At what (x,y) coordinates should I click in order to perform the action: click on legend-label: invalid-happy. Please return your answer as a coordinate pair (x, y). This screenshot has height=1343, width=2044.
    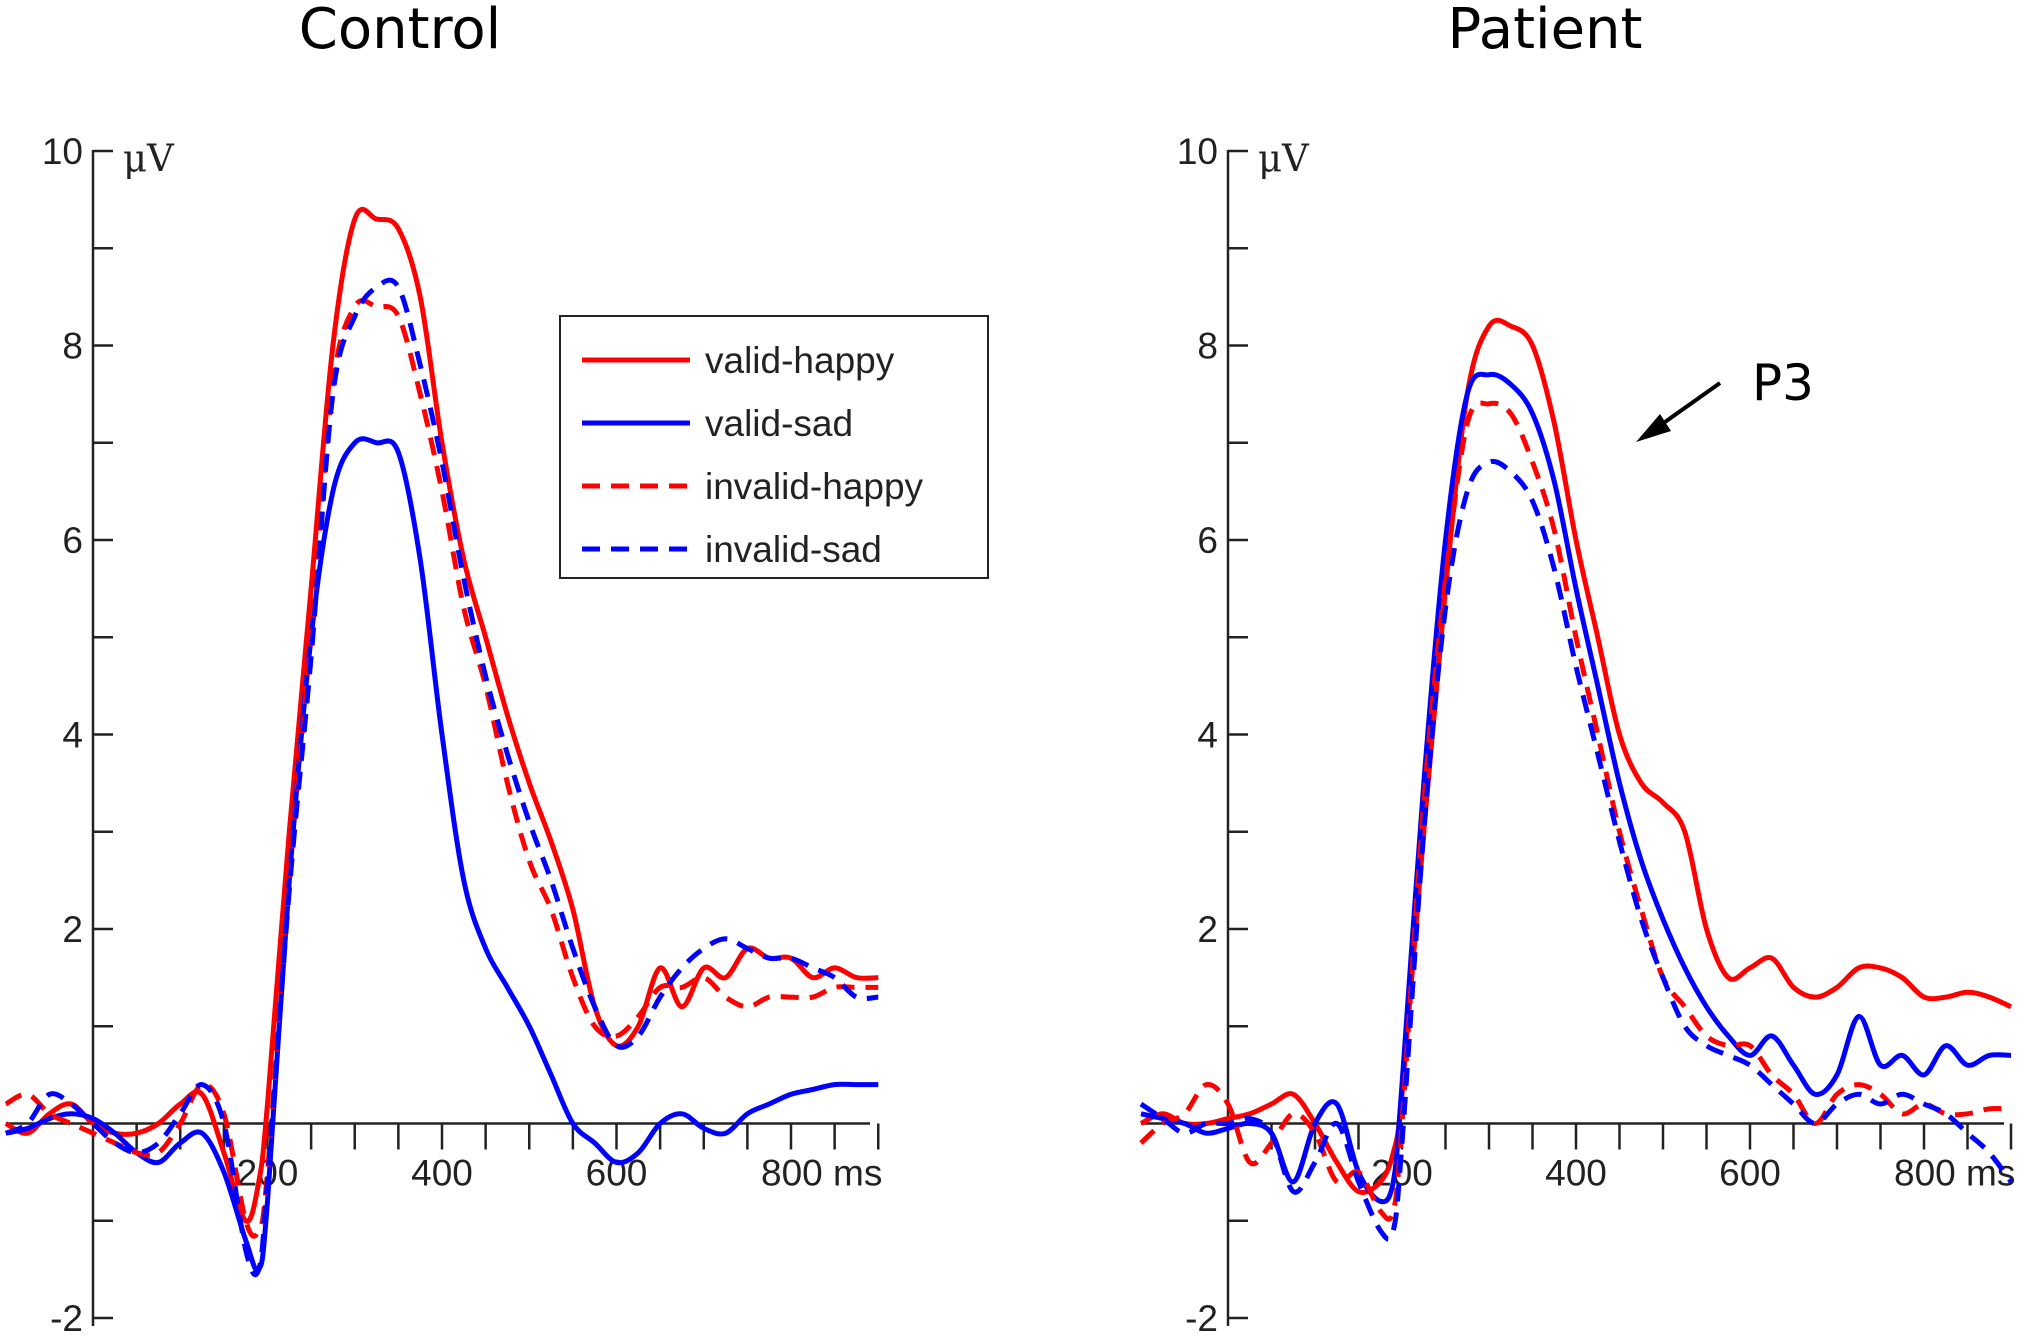
    Looking at the image, I should click on (814, 486).